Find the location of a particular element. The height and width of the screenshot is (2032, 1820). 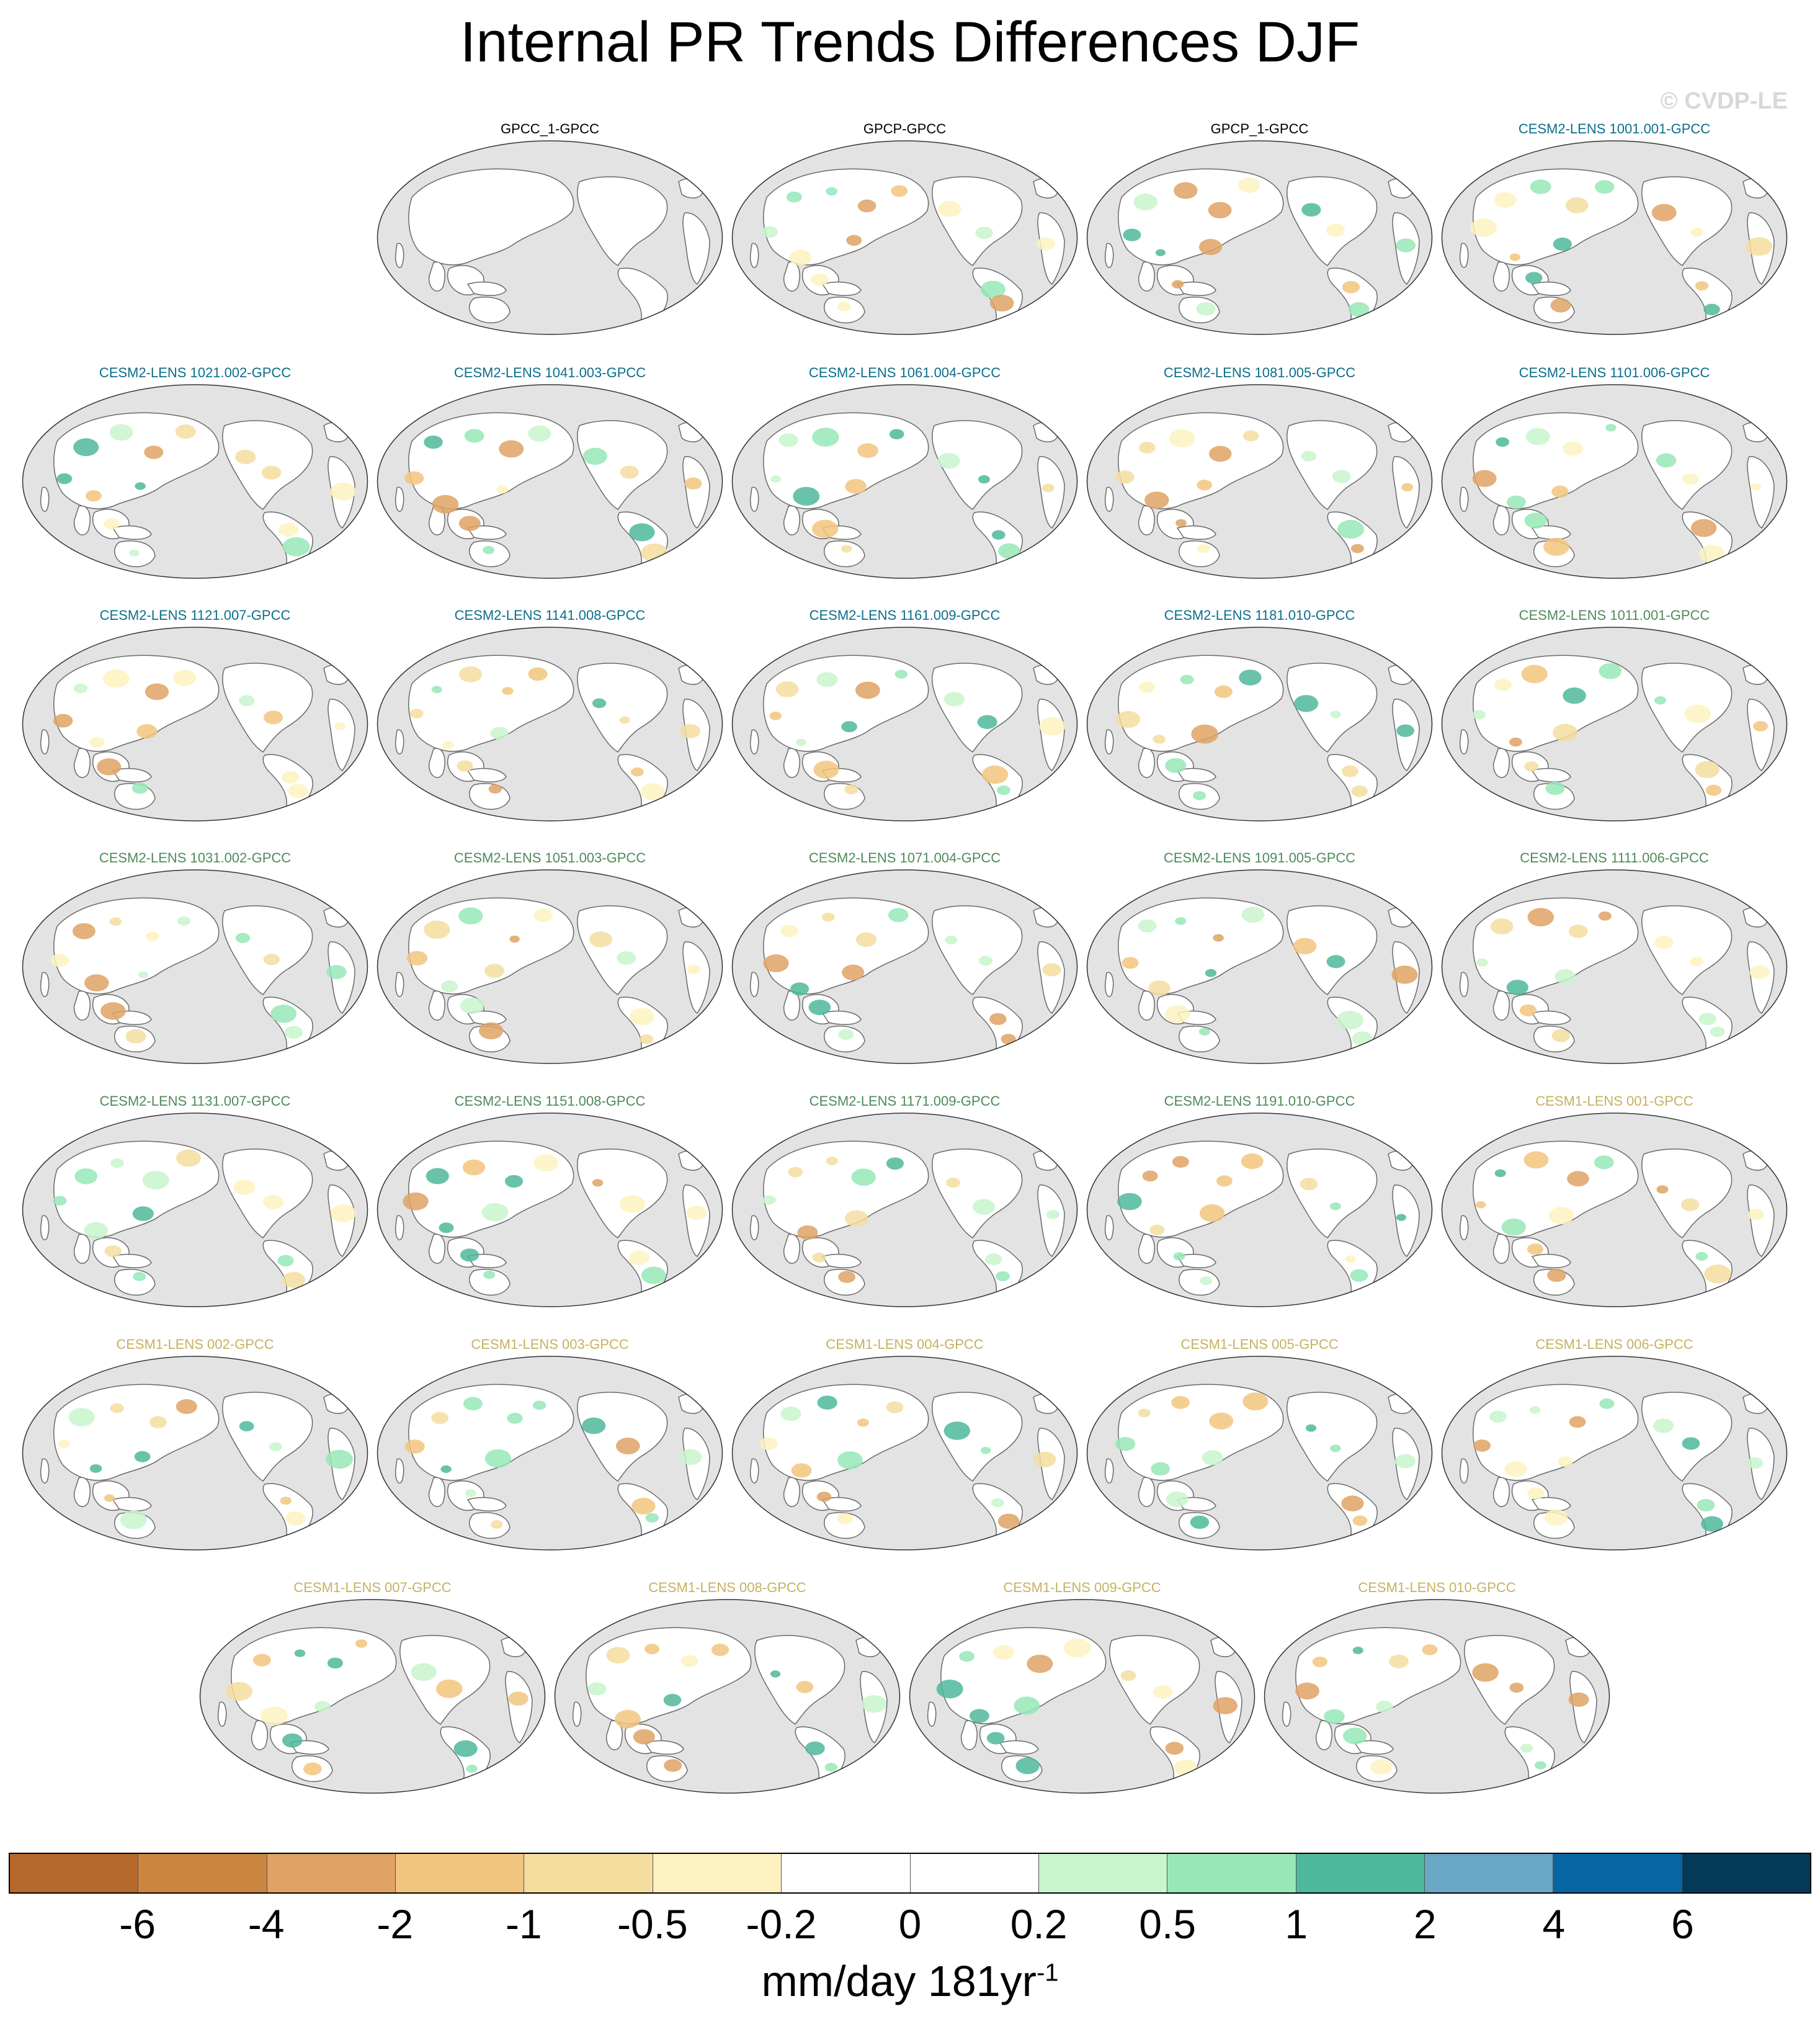

units-exponent: -1 is located at coordinates (1047, 1973).